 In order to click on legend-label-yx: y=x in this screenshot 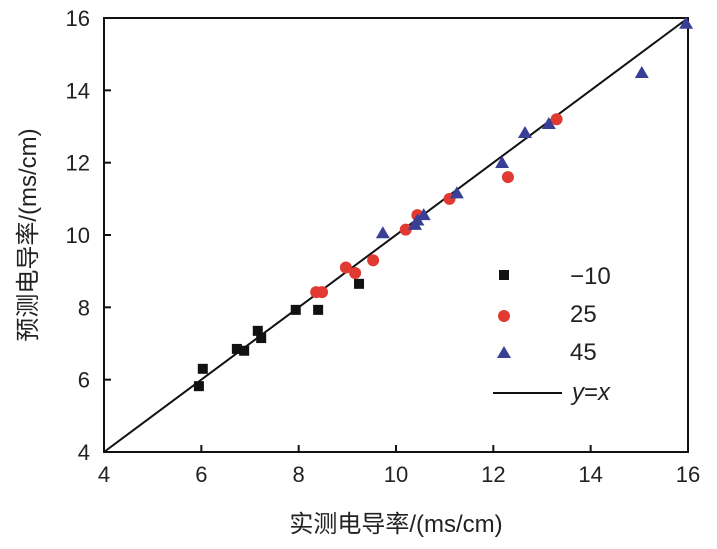, I will do `click(590, 392)`.